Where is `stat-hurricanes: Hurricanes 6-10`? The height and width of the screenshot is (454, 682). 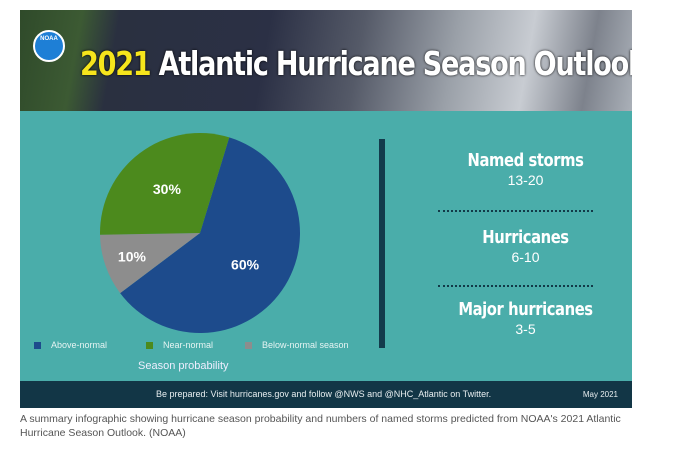
stat-hurricanes: Hurricanes 6-10 is located at coordinates (525, 246).